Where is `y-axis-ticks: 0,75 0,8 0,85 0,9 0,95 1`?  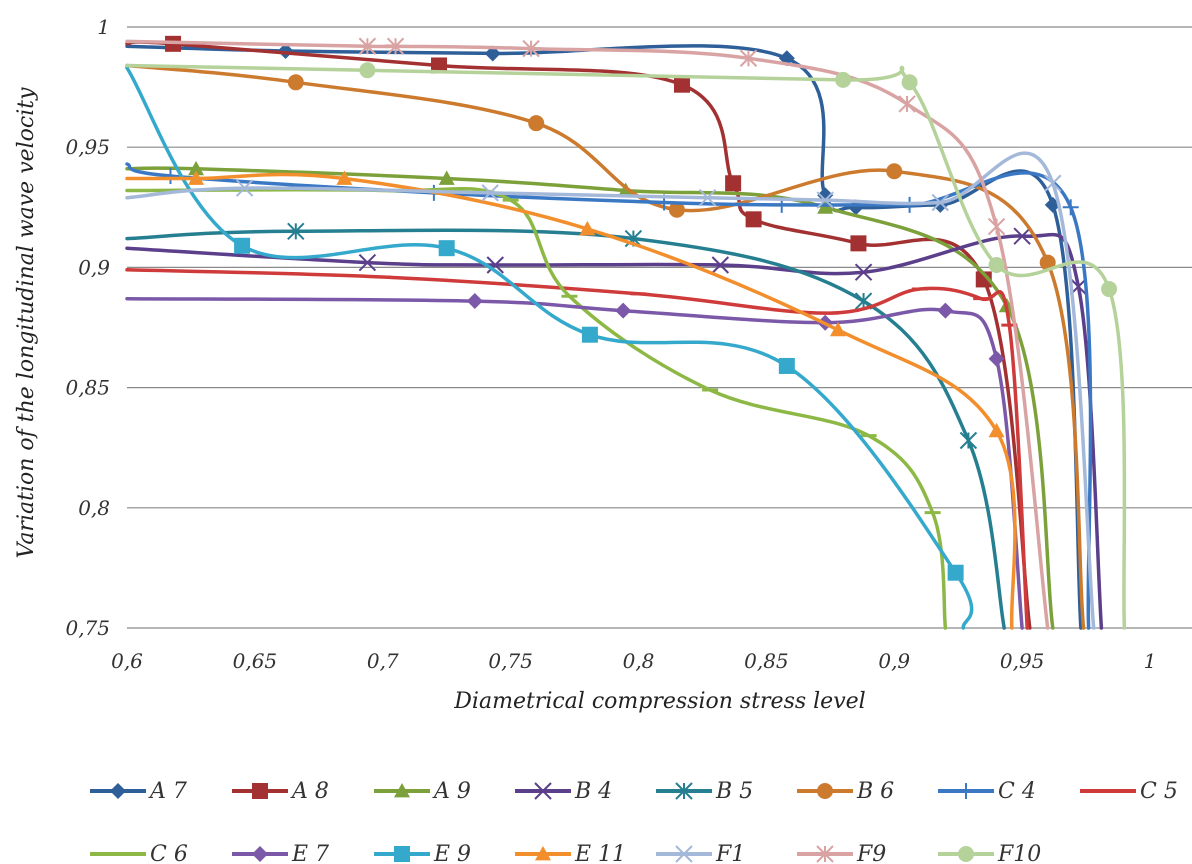 y-axis-ticks: 0,75 0,8 0,85 0,9 0,95 1 is located at coordinates (87, 327).